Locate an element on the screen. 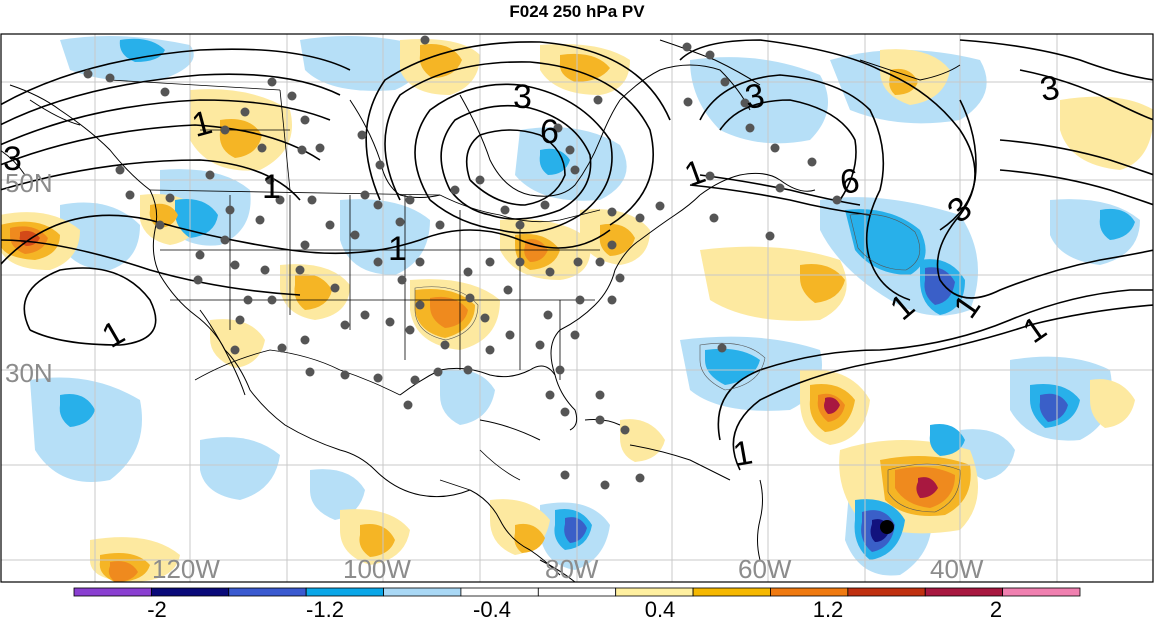 The image size is (1154, 619). lat-label-50n: 50N is located at coordinates (29, 183).